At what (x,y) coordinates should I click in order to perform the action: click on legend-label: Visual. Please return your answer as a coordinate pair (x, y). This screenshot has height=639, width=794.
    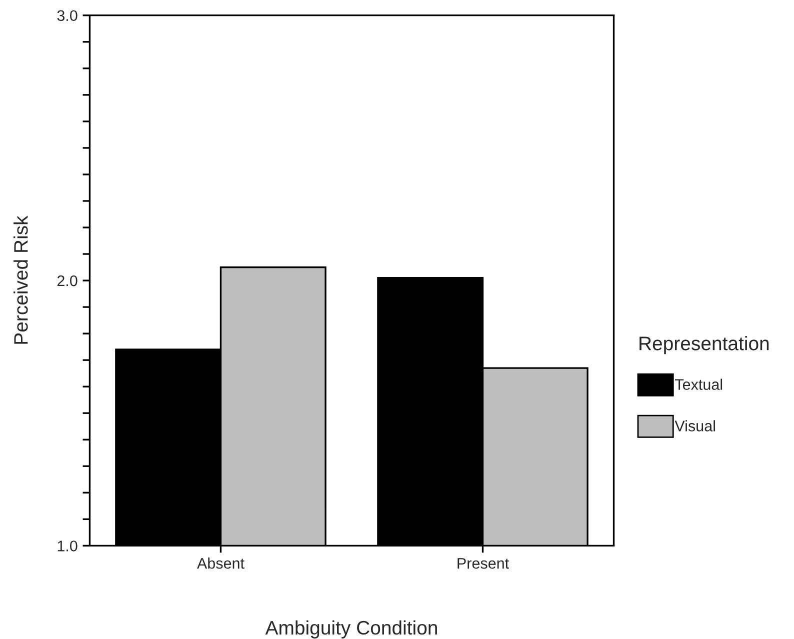
    Looking at the image, I should click on (694, 426).